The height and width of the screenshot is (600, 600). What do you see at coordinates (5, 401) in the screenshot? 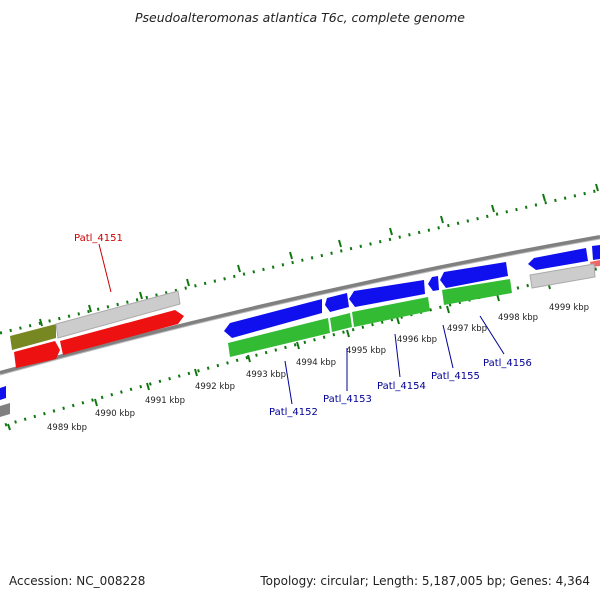
I see `feature-left-edge` at bounding box center [5, 401].